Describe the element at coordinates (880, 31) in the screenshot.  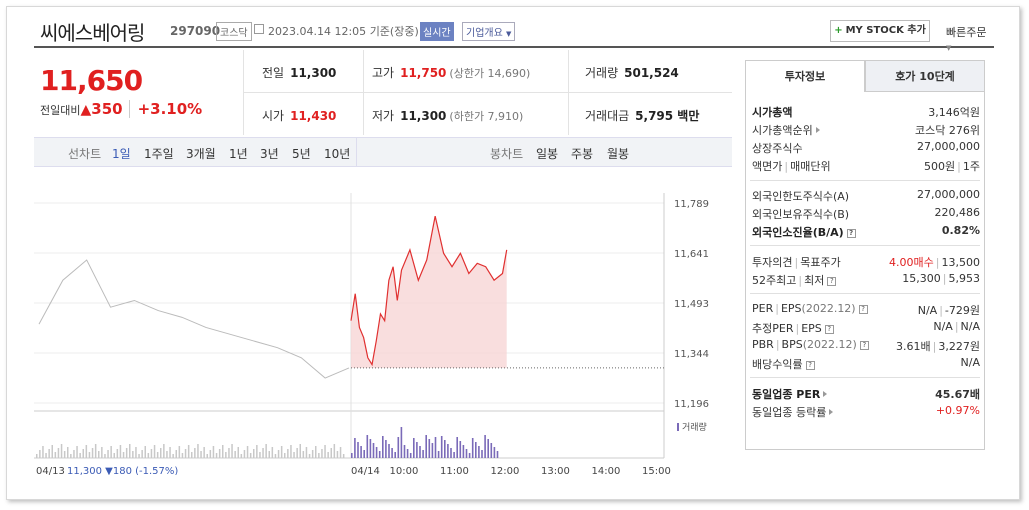
I see `mystock-add-button: + MY STOCK 추가` at that location.